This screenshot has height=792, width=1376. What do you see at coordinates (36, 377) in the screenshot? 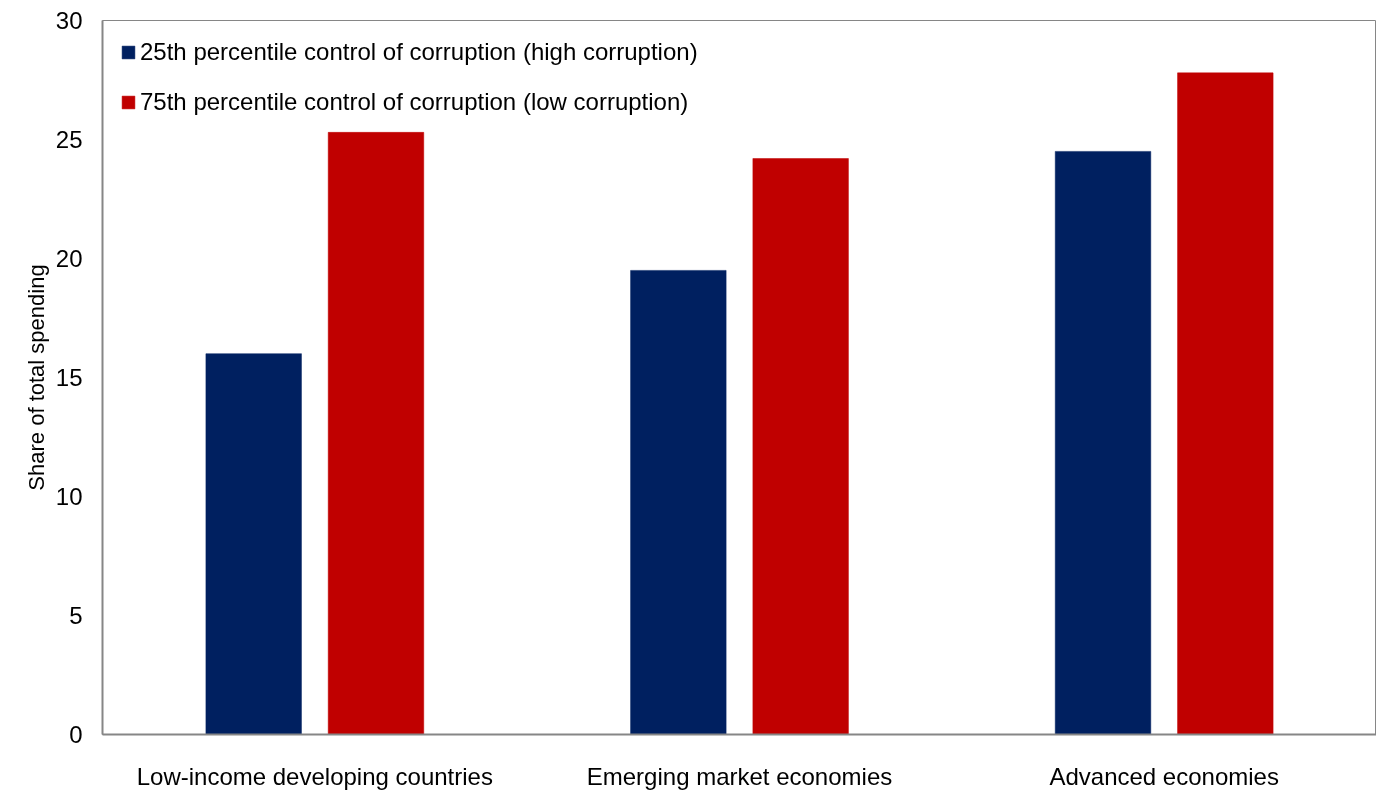
I see `y-axis-title: Share of total spending` at bounding box center [36, 377].